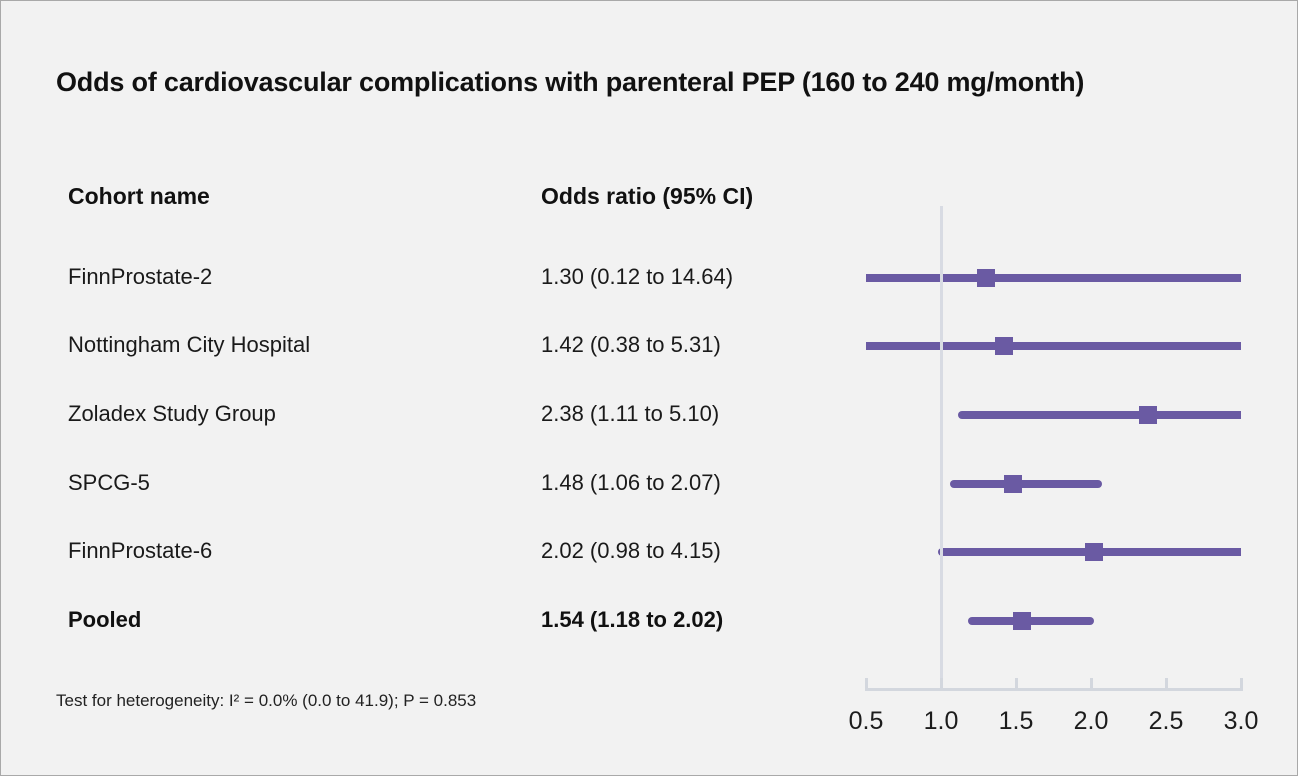 The width and height of the screenshot is (1298, 776). What do you see at coordinates (1016, 721) in the screenshot?
I see `axis-tick-label: 1.5` at bounding box center [1016, 721].